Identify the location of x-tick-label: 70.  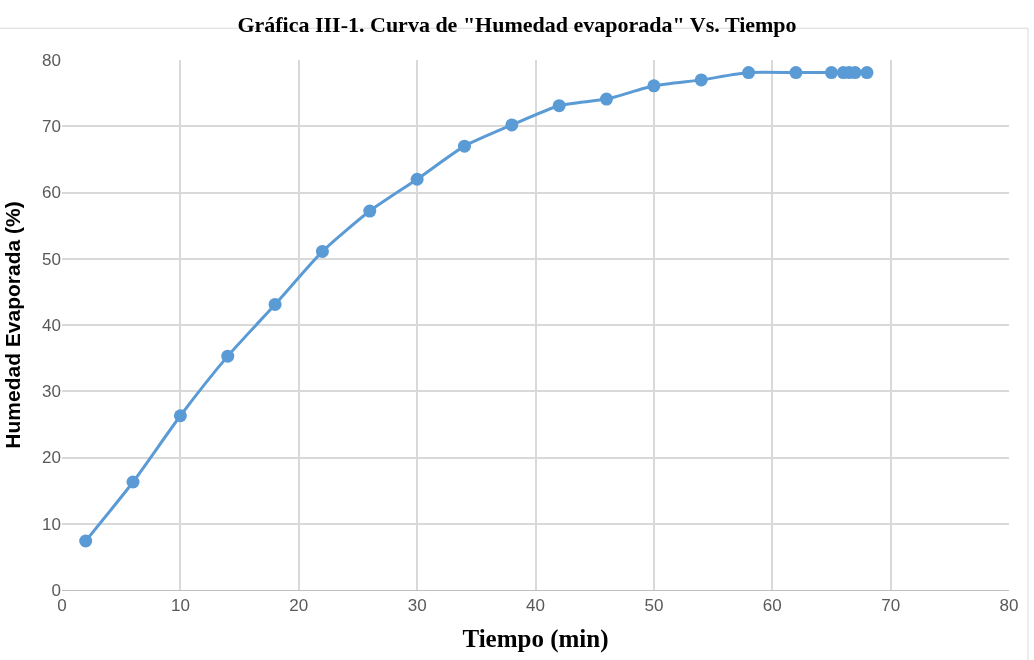
(891, 606).